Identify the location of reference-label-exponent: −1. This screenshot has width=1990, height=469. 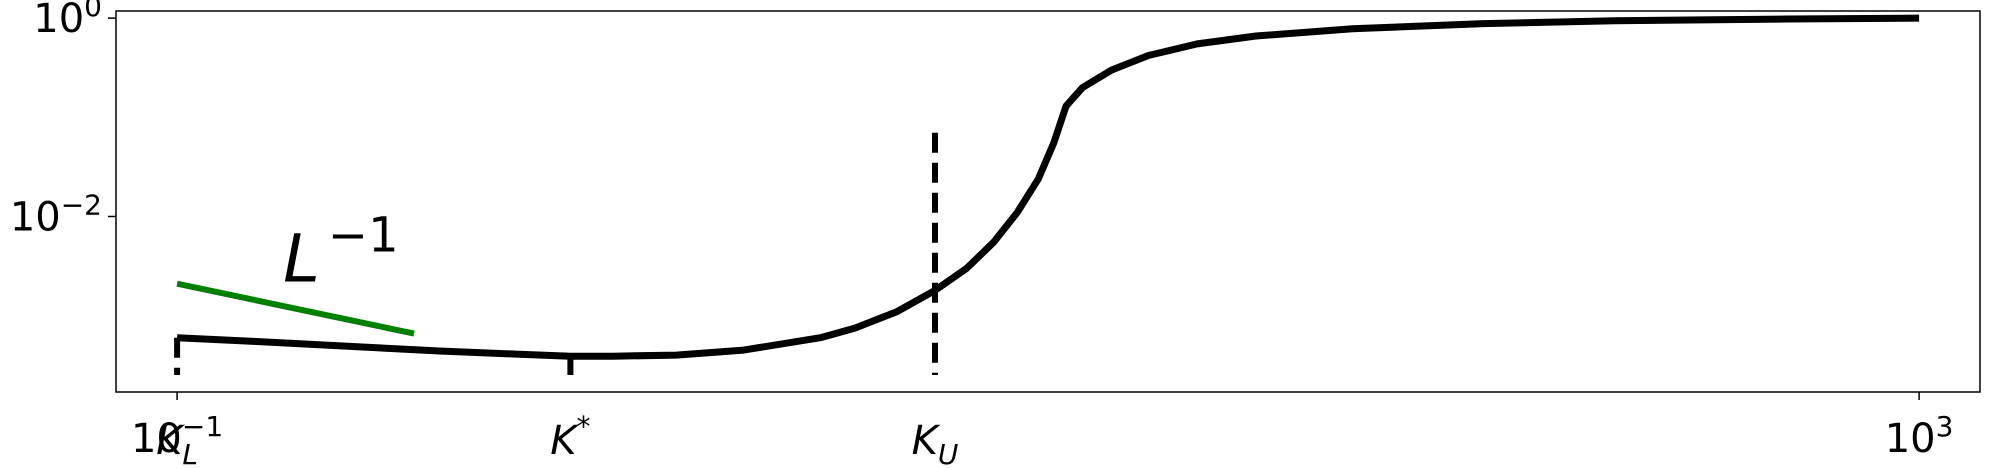
(363, 236).